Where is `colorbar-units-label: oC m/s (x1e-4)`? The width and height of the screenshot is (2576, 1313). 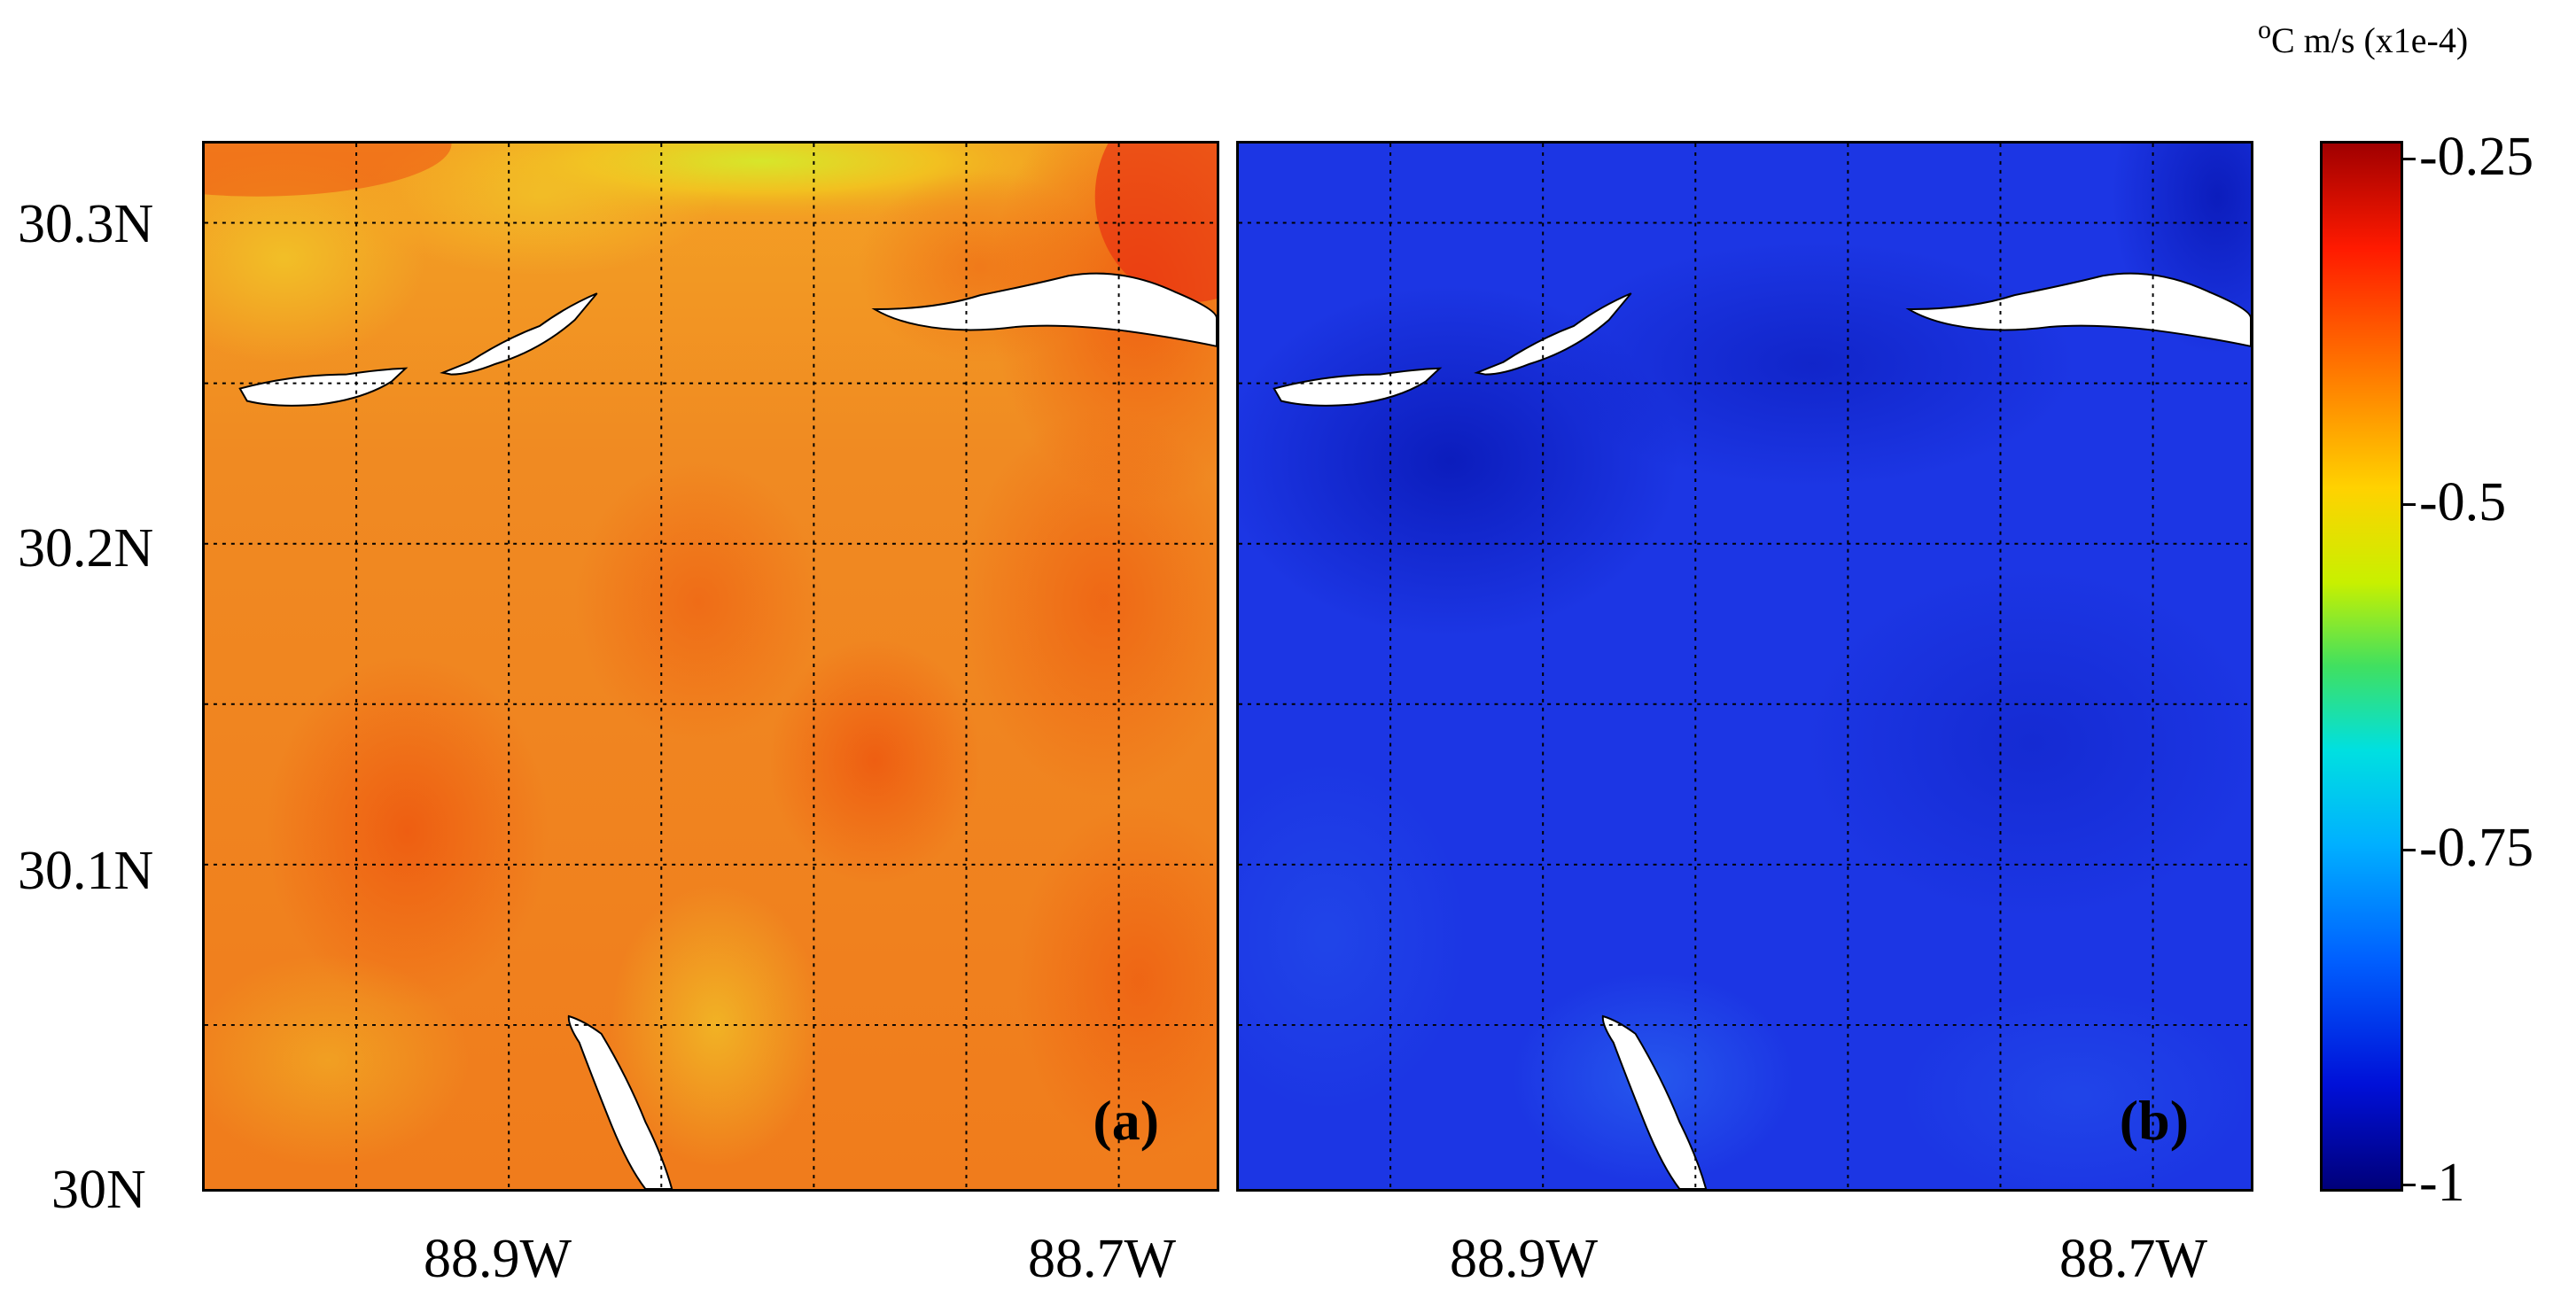
colorbar-units-label: oC m/s (x1e-4) is located at coordinates (2363, 38).